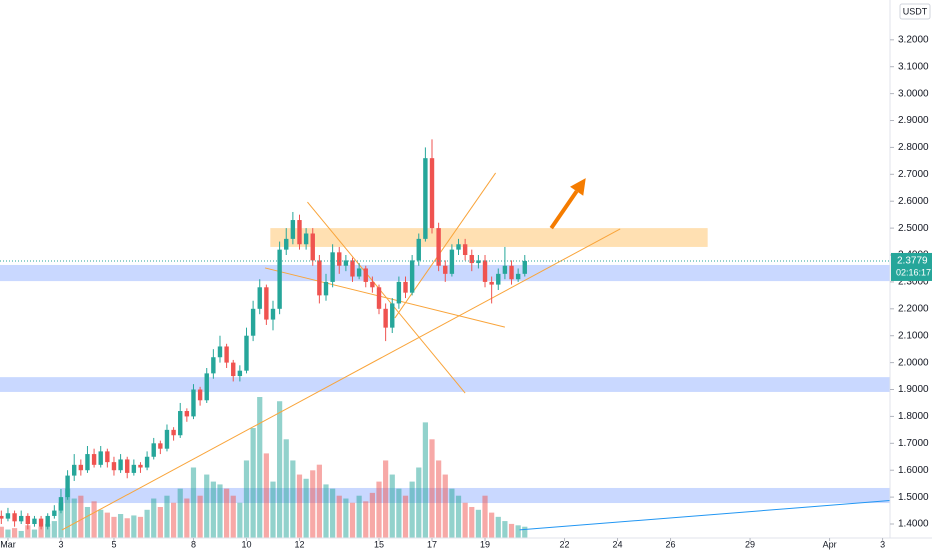 The image size is (932, 550). Describe the element at coordinates (913, 497) in the screenshot. I see `y-tick-label: 1.5000` at that location.